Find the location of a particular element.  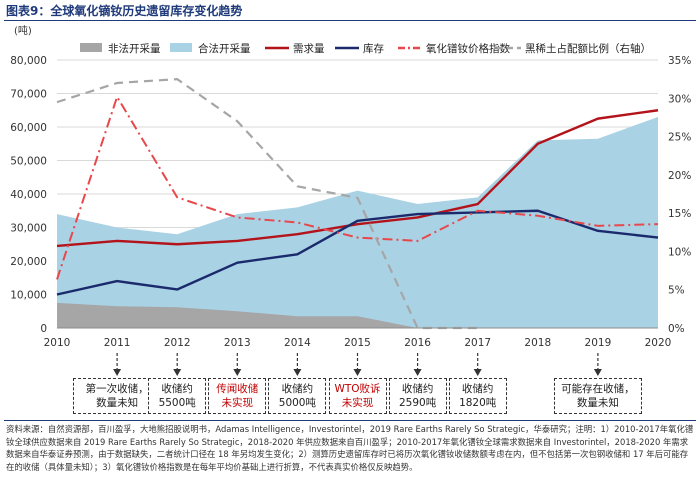

y-left-tick-label: 20,000 is located at coordinates (28, 262).